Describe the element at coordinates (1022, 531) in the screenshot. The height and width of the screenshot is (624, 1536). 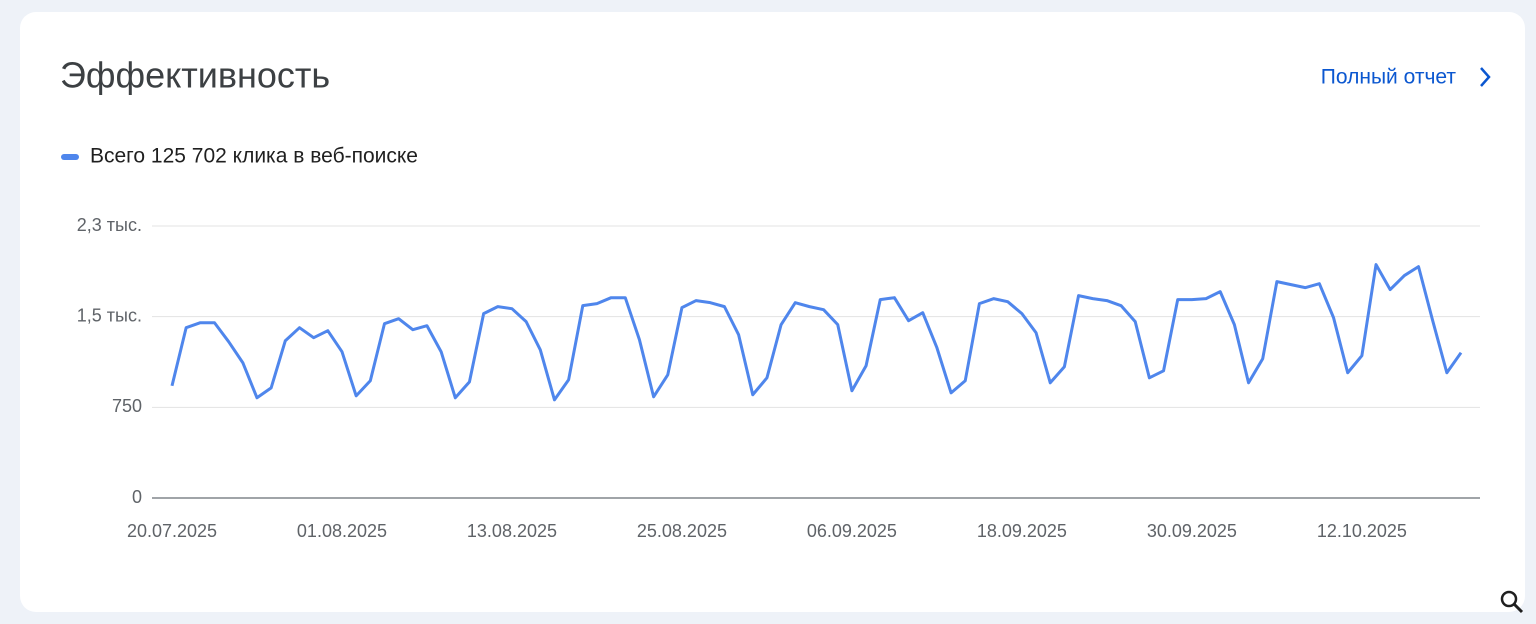
I see `x-tick-label: 18.09.2025` at that location.